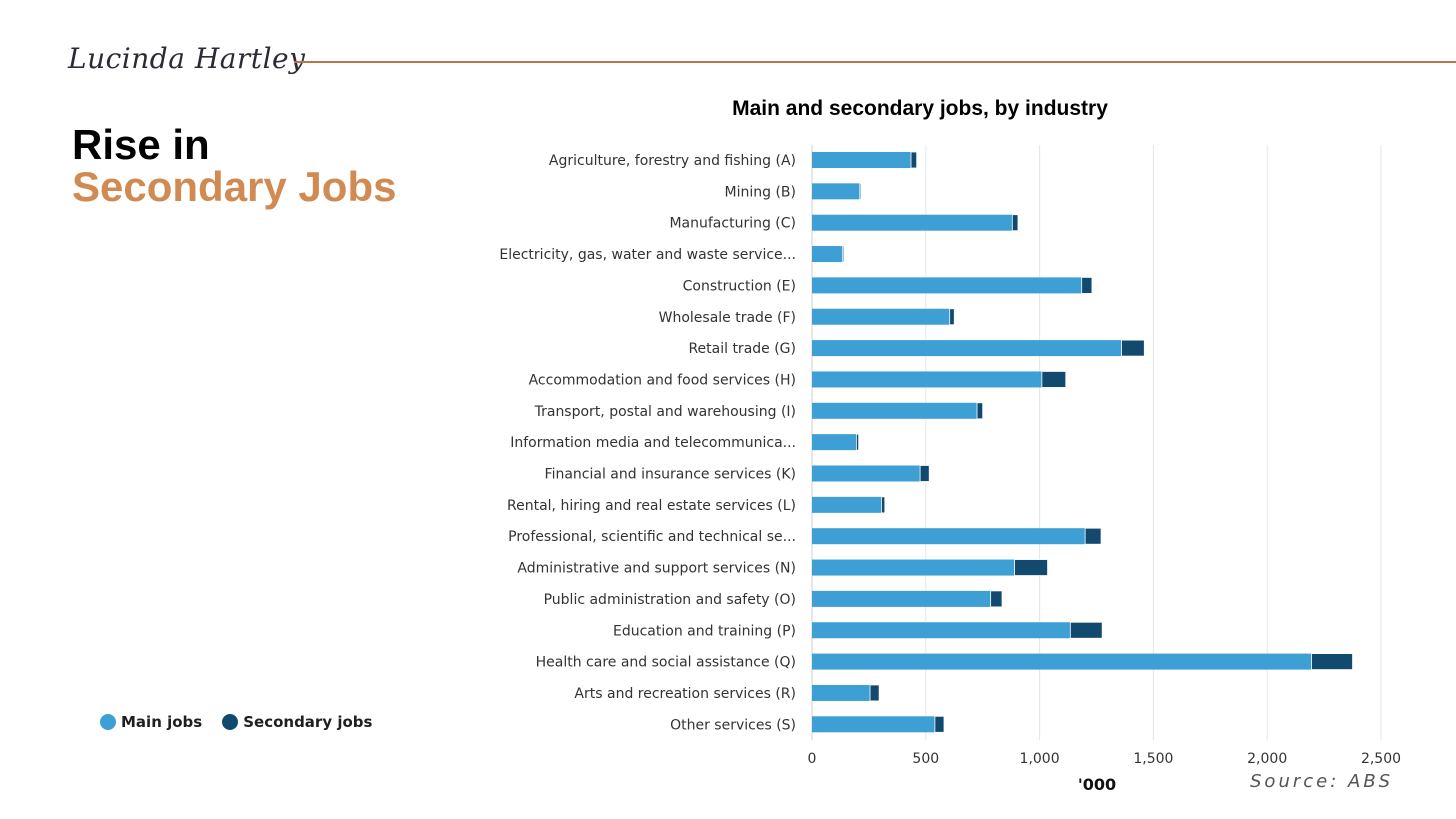 The width and height of the screenshot is (1456, 819). What do you see at coordinates (1040, 759) in the screenshot?
I see `x-tick-label: 1,000` at bounding box center [1040, 759].